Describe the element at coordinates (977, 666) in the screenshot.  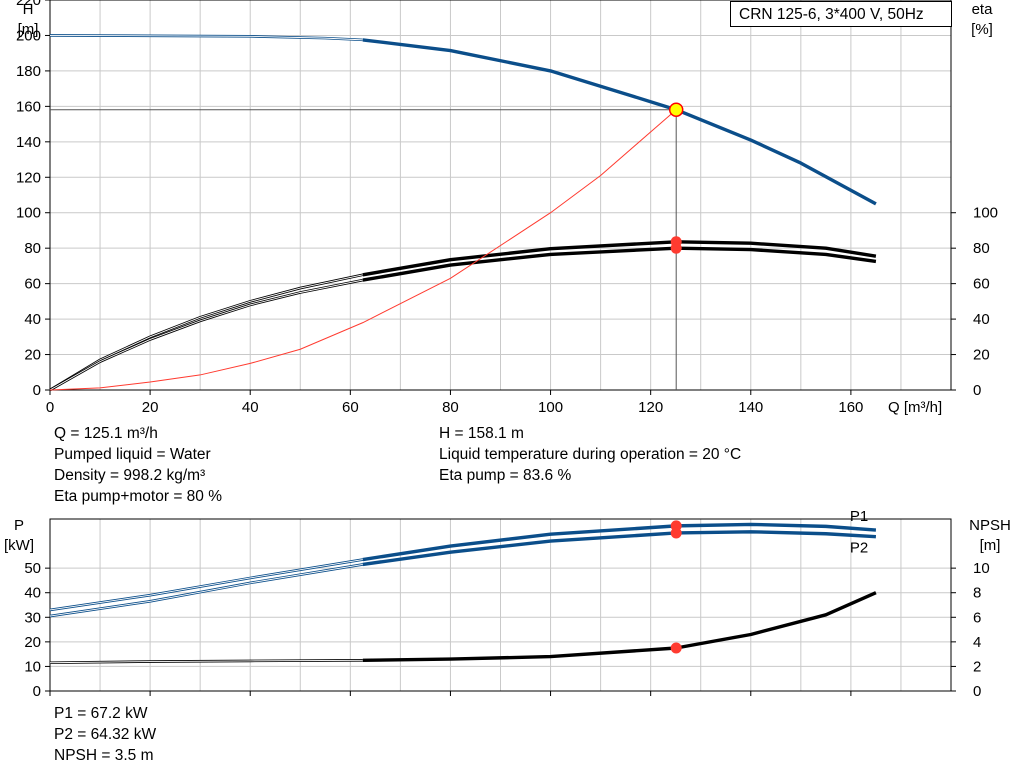
I see `chart2-y-right-tick-label: 2` at that location.